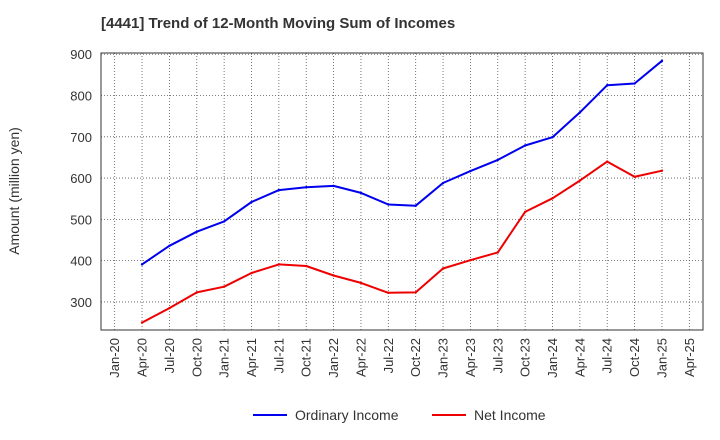  I want to click on x-tick-label: Jan-22, so click(333, 358).